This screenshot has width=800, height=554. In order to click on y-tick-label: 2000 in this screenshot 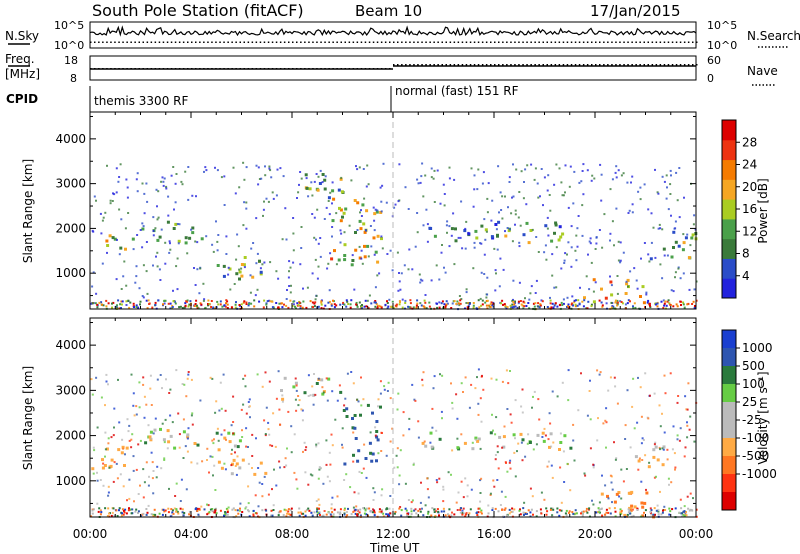, I will do `click(70, 228)`.